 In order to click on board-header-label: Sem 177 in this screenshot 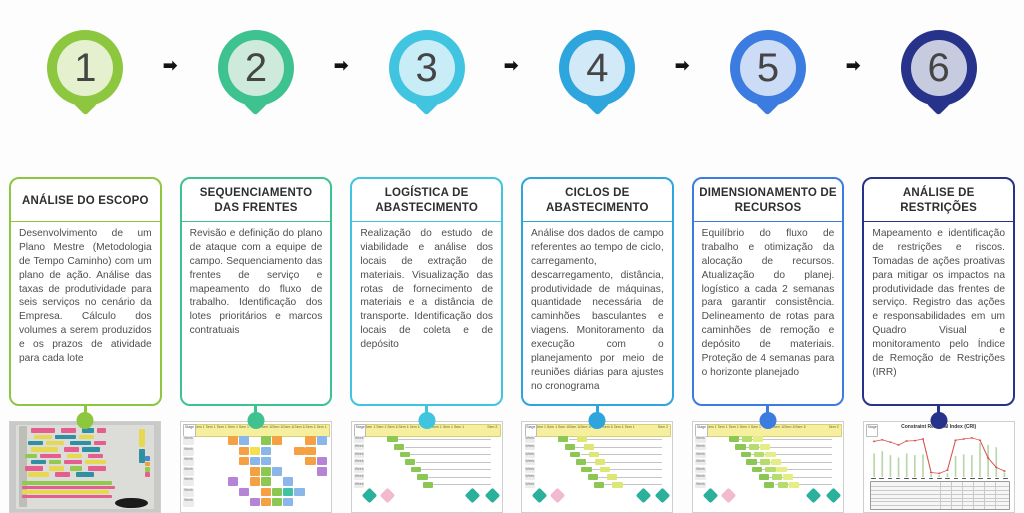, I will do `click(211, 426)`.